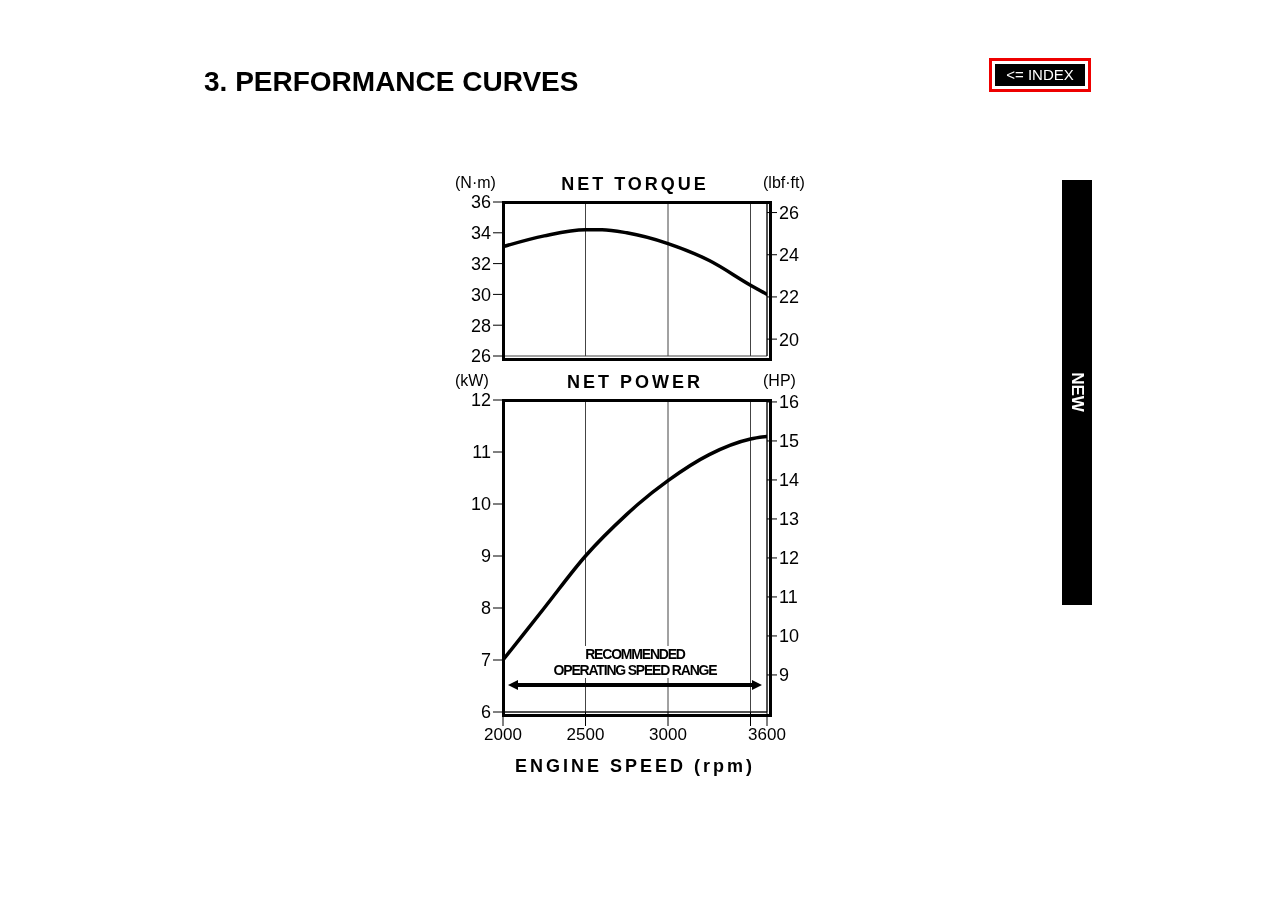 The image size is (1287, 913). I want to click on x-tick-label: 2000, so click(503, 735).